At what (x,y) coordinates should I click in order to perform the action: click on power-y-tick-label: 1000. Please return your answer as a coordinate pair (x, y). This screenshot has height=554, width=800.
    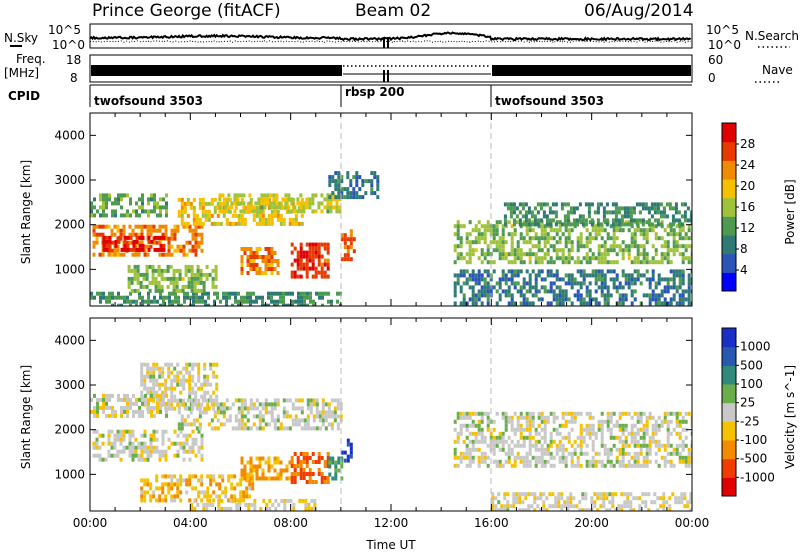
    Looking at the image, I should click on (69, 269).